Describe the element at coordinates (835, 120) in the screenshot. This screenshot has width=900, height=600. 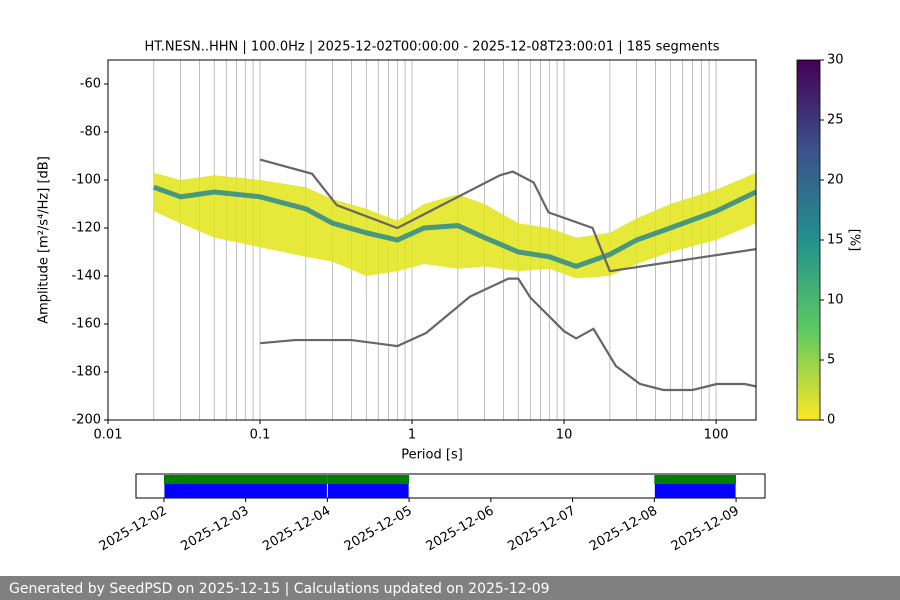
I see `colorbar-tick-label: 25` at that location.